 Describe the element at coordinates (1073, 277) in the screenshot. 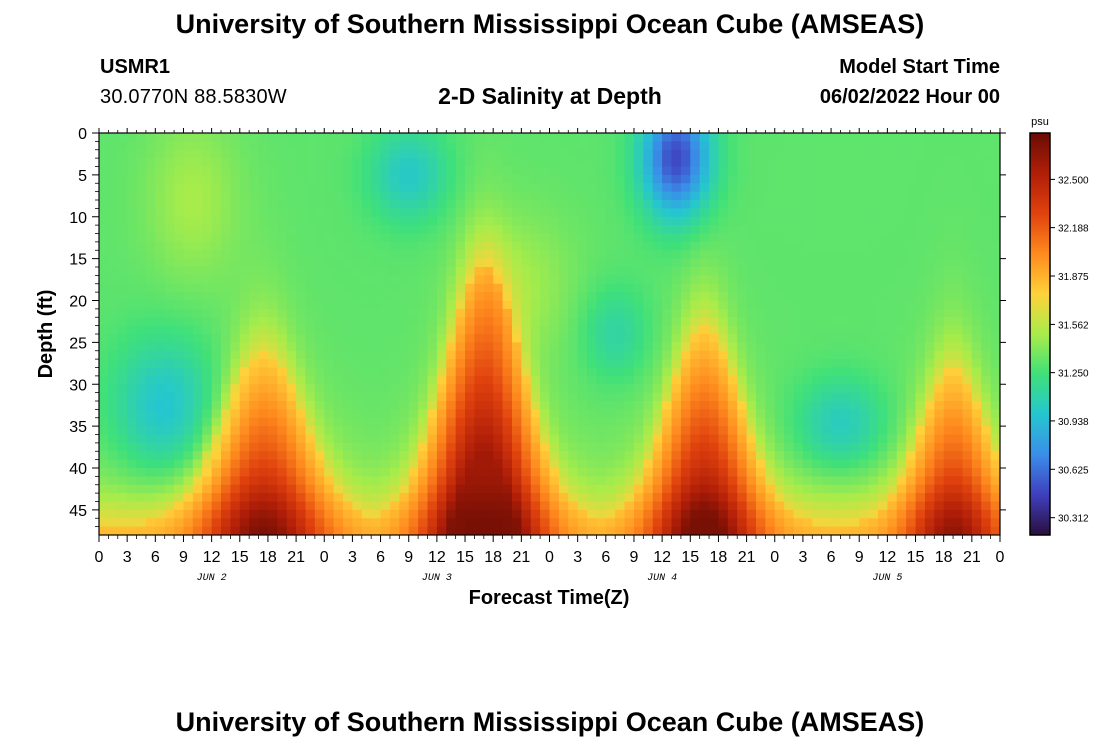

I see `colorbar-tick-label: 31.875` at that location.